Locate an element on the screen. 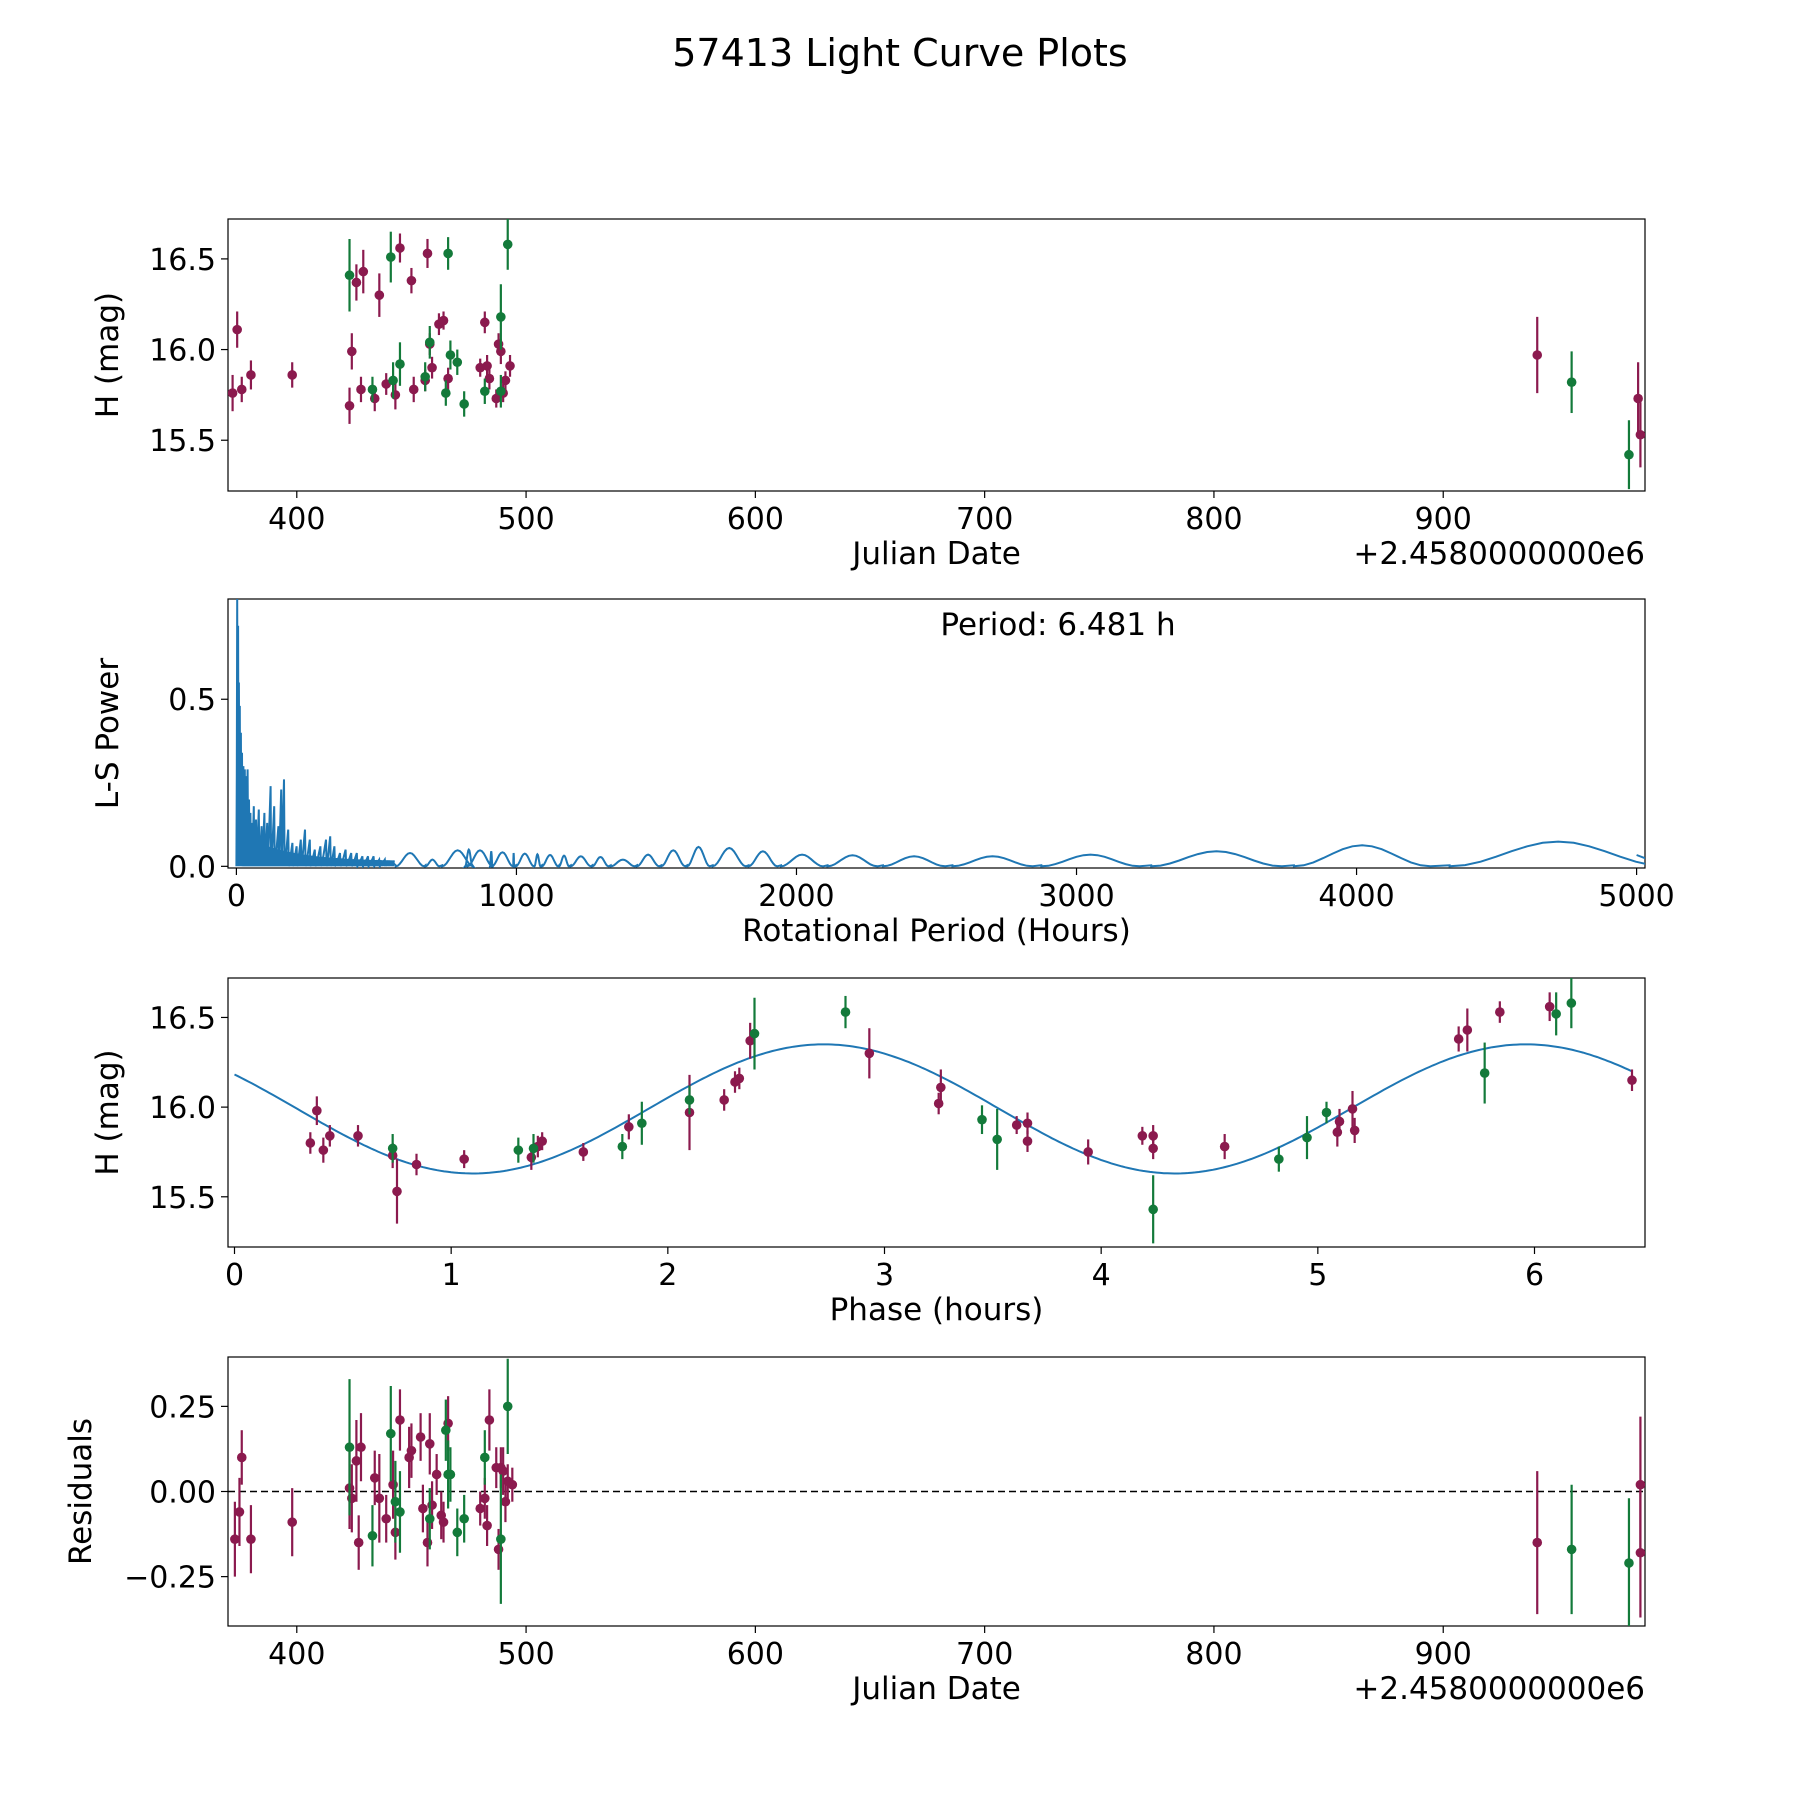 This screenshot has width=1800, height=1800. x-tick-label: 5000 is located at coordinates (1636, 896).